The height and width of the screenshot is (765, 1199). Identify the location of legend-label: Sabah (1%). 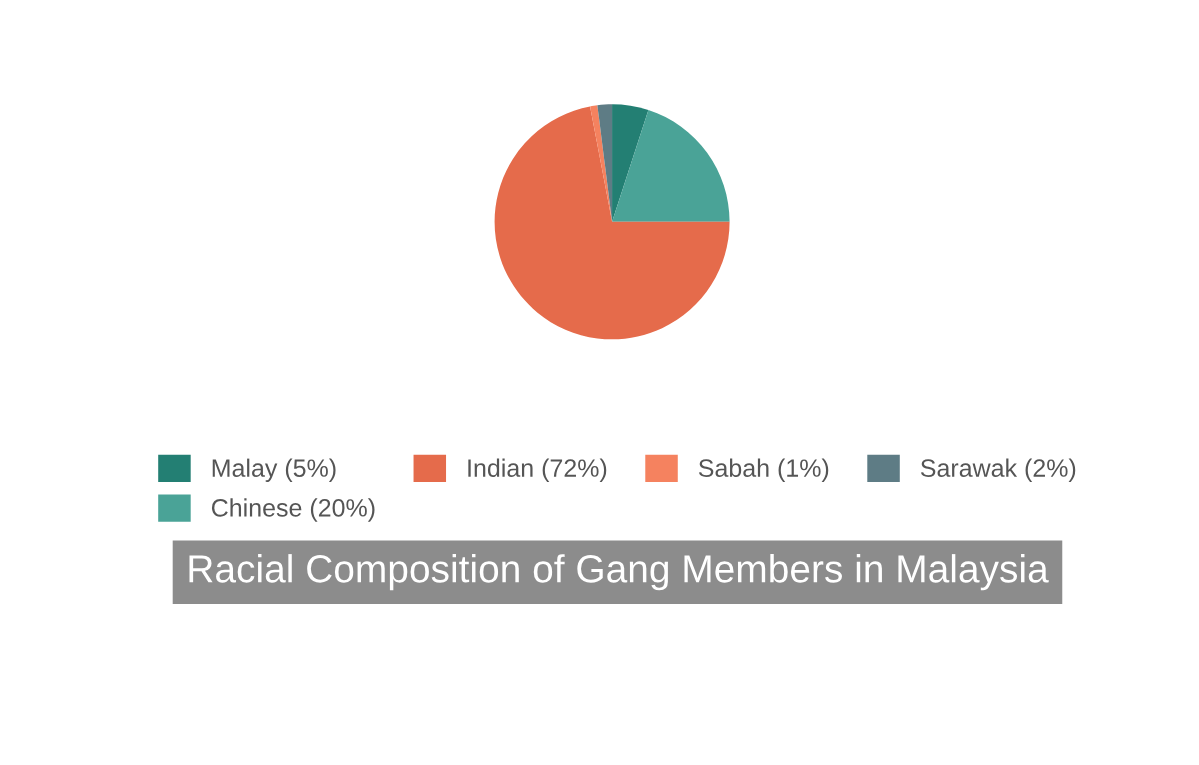
(763, 470).